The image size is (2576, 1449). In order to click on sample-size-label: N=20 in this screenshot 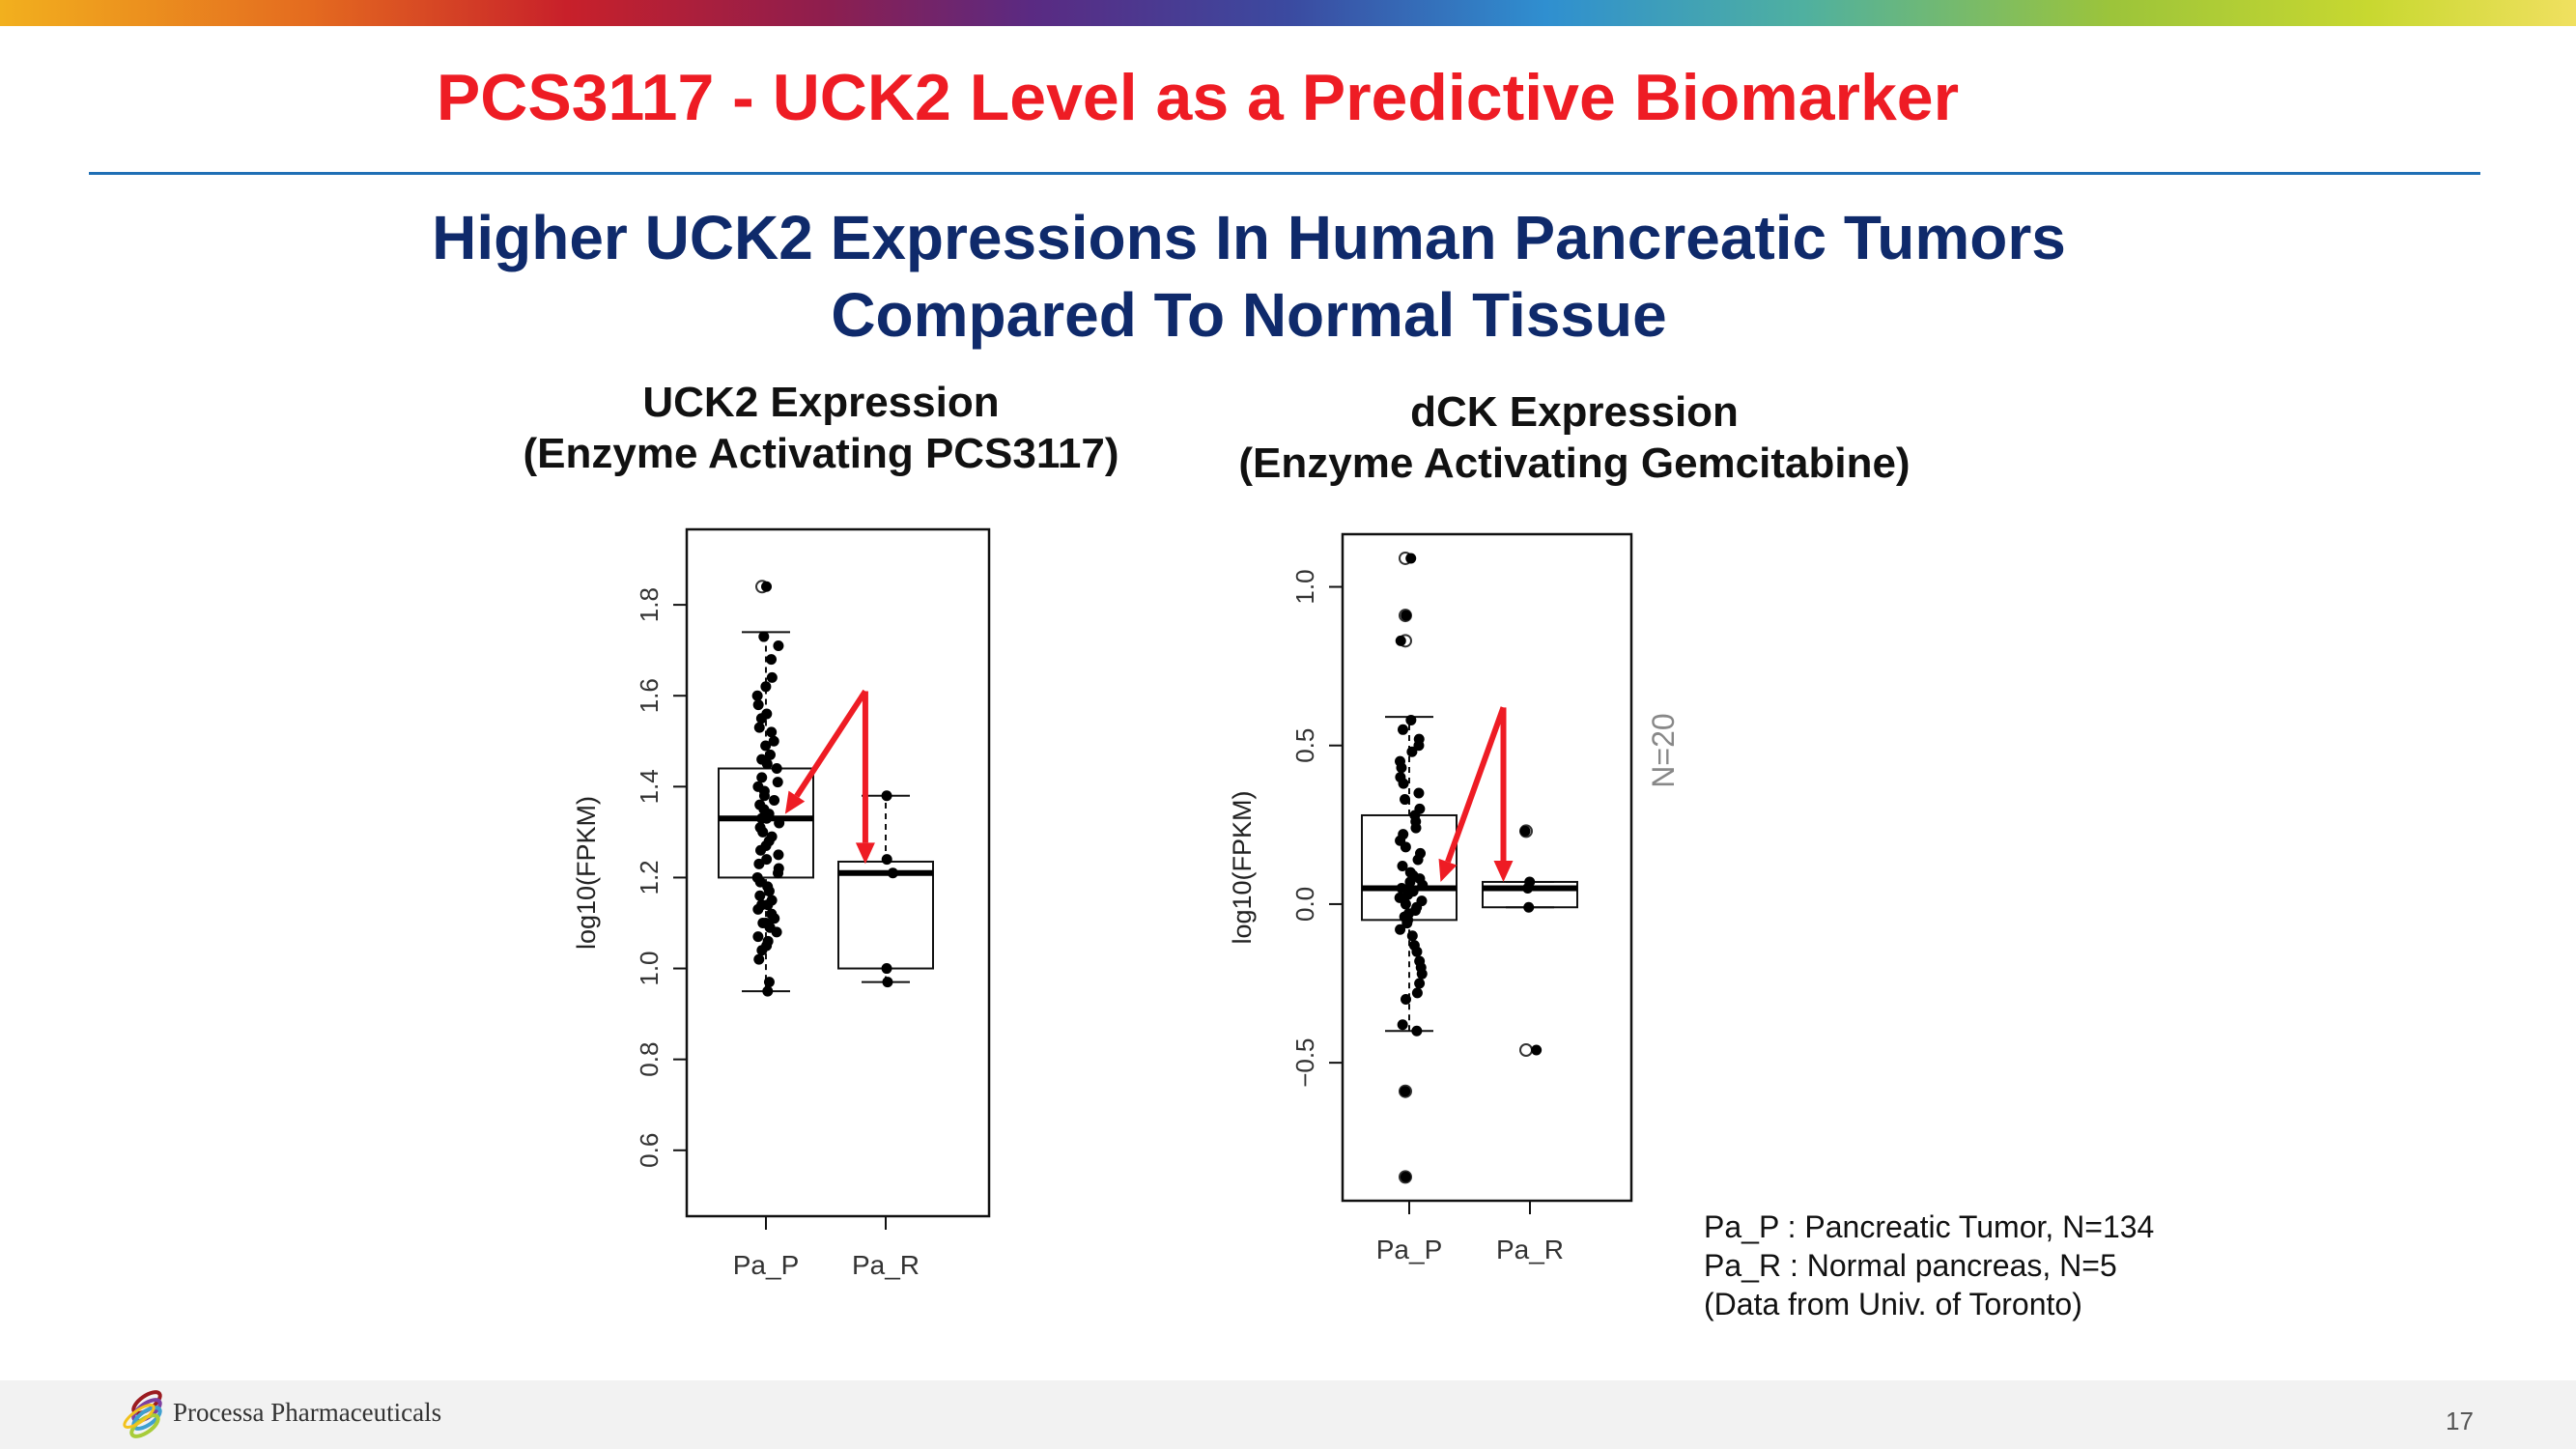, I will do `click(1663, 750)`.